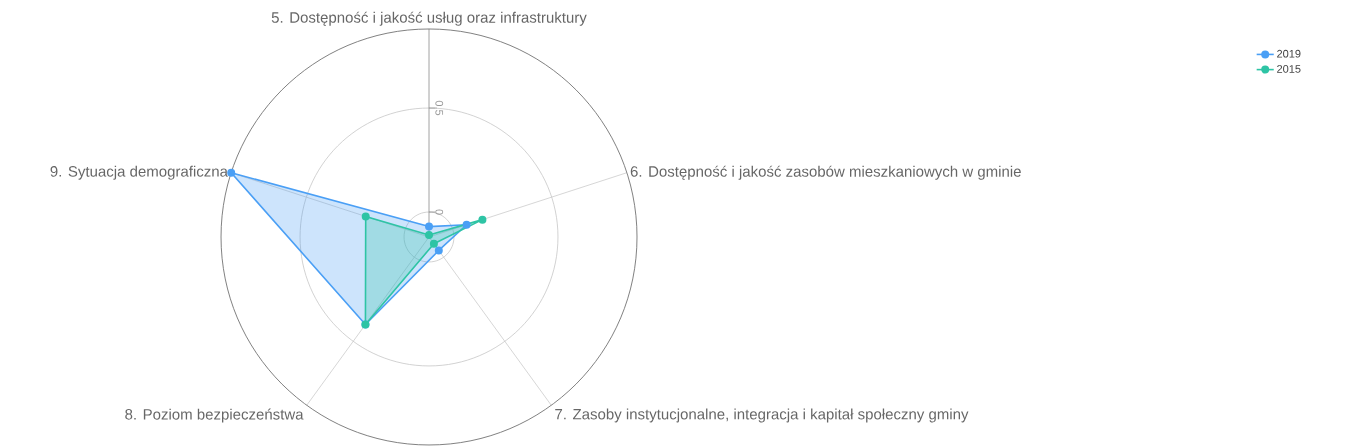  I want to click on spoke-label: 6. Dostępność i jakość zasobów mieszkaniowych w gminie, so click(825, 172).